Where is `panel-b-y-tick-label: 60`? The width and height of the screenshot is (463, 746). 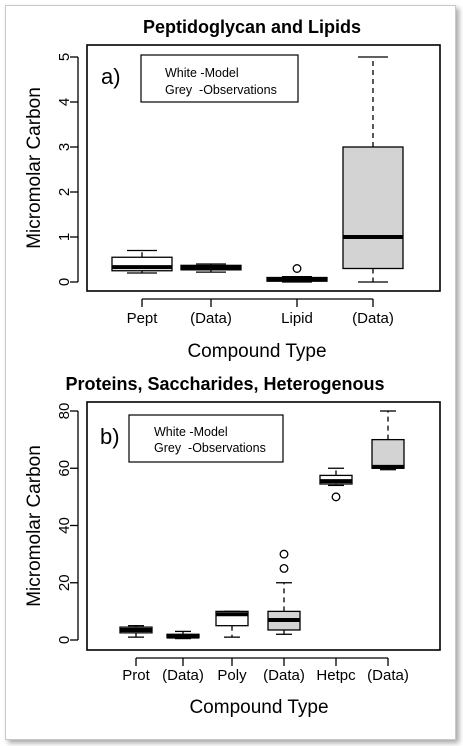
panel-b-y-tick-label: 60 is located at coordinates (64, 468).